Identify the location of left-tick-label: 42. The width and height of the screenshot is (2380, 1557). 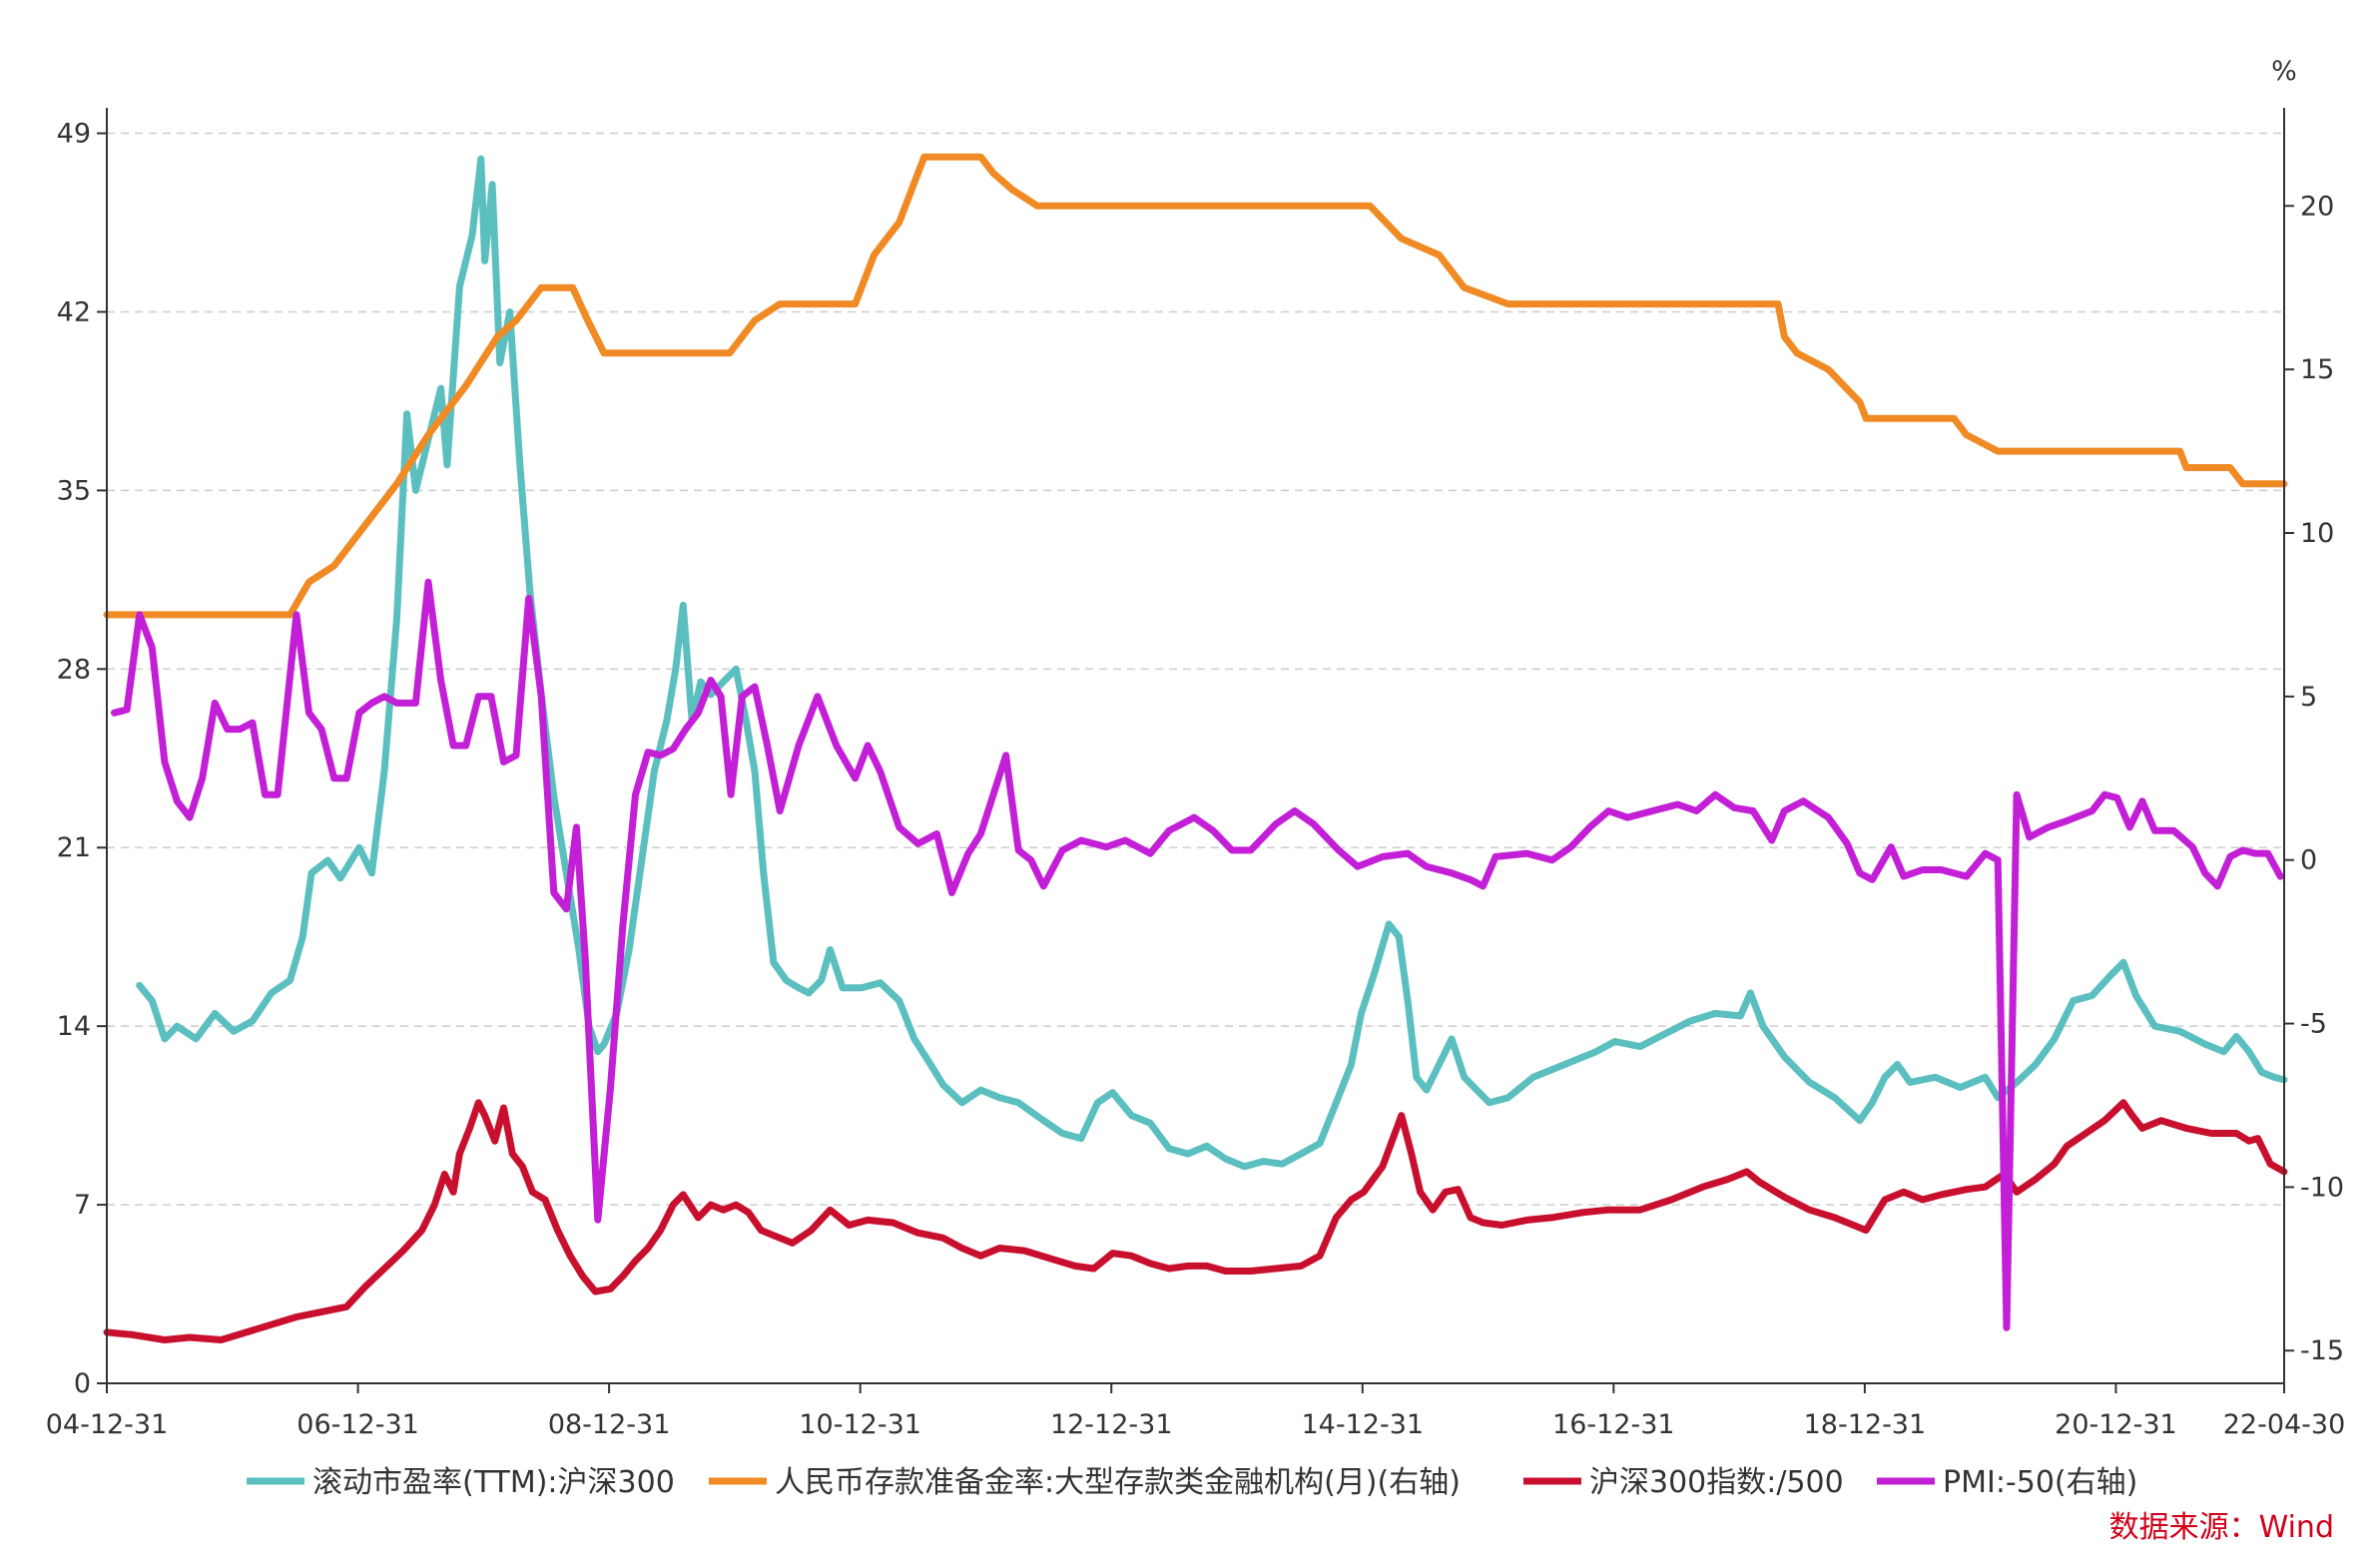
(74, 311).